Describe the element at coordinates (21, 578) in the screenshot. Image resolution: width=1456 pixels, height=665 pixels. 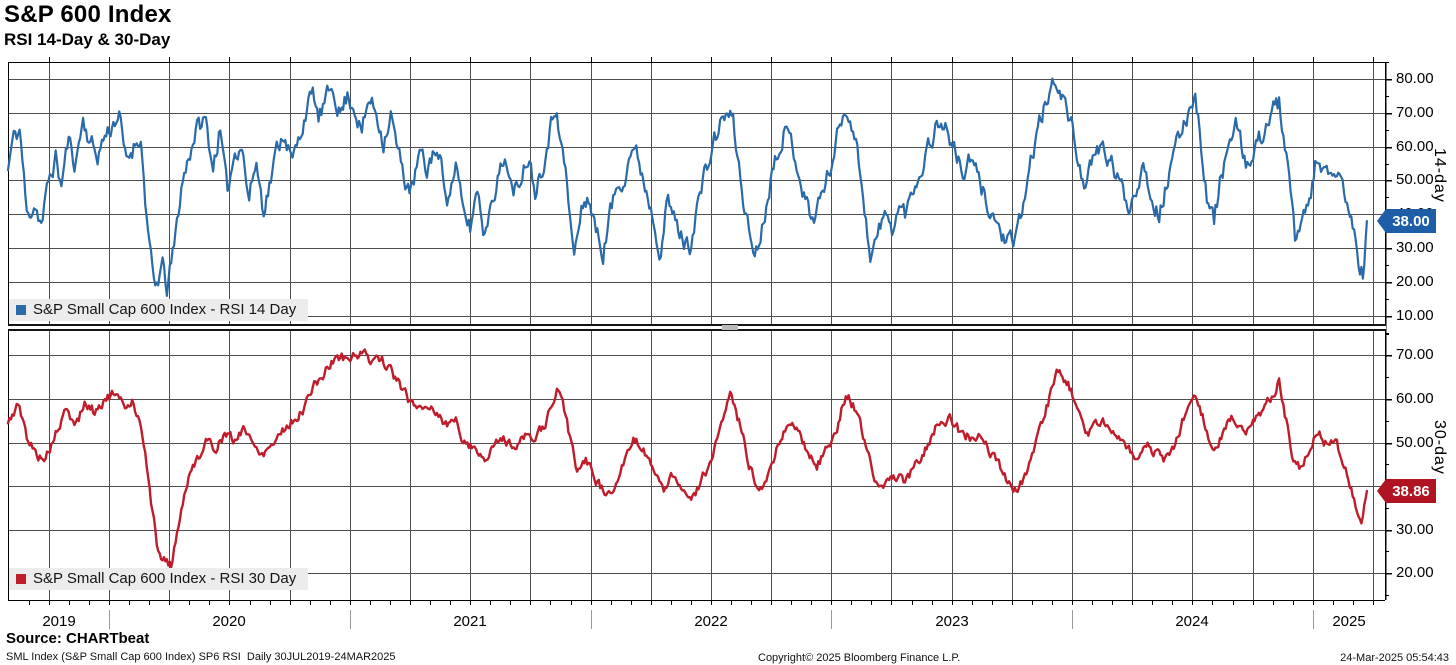
I see `rsi30-legend-marker-icon` at that location.